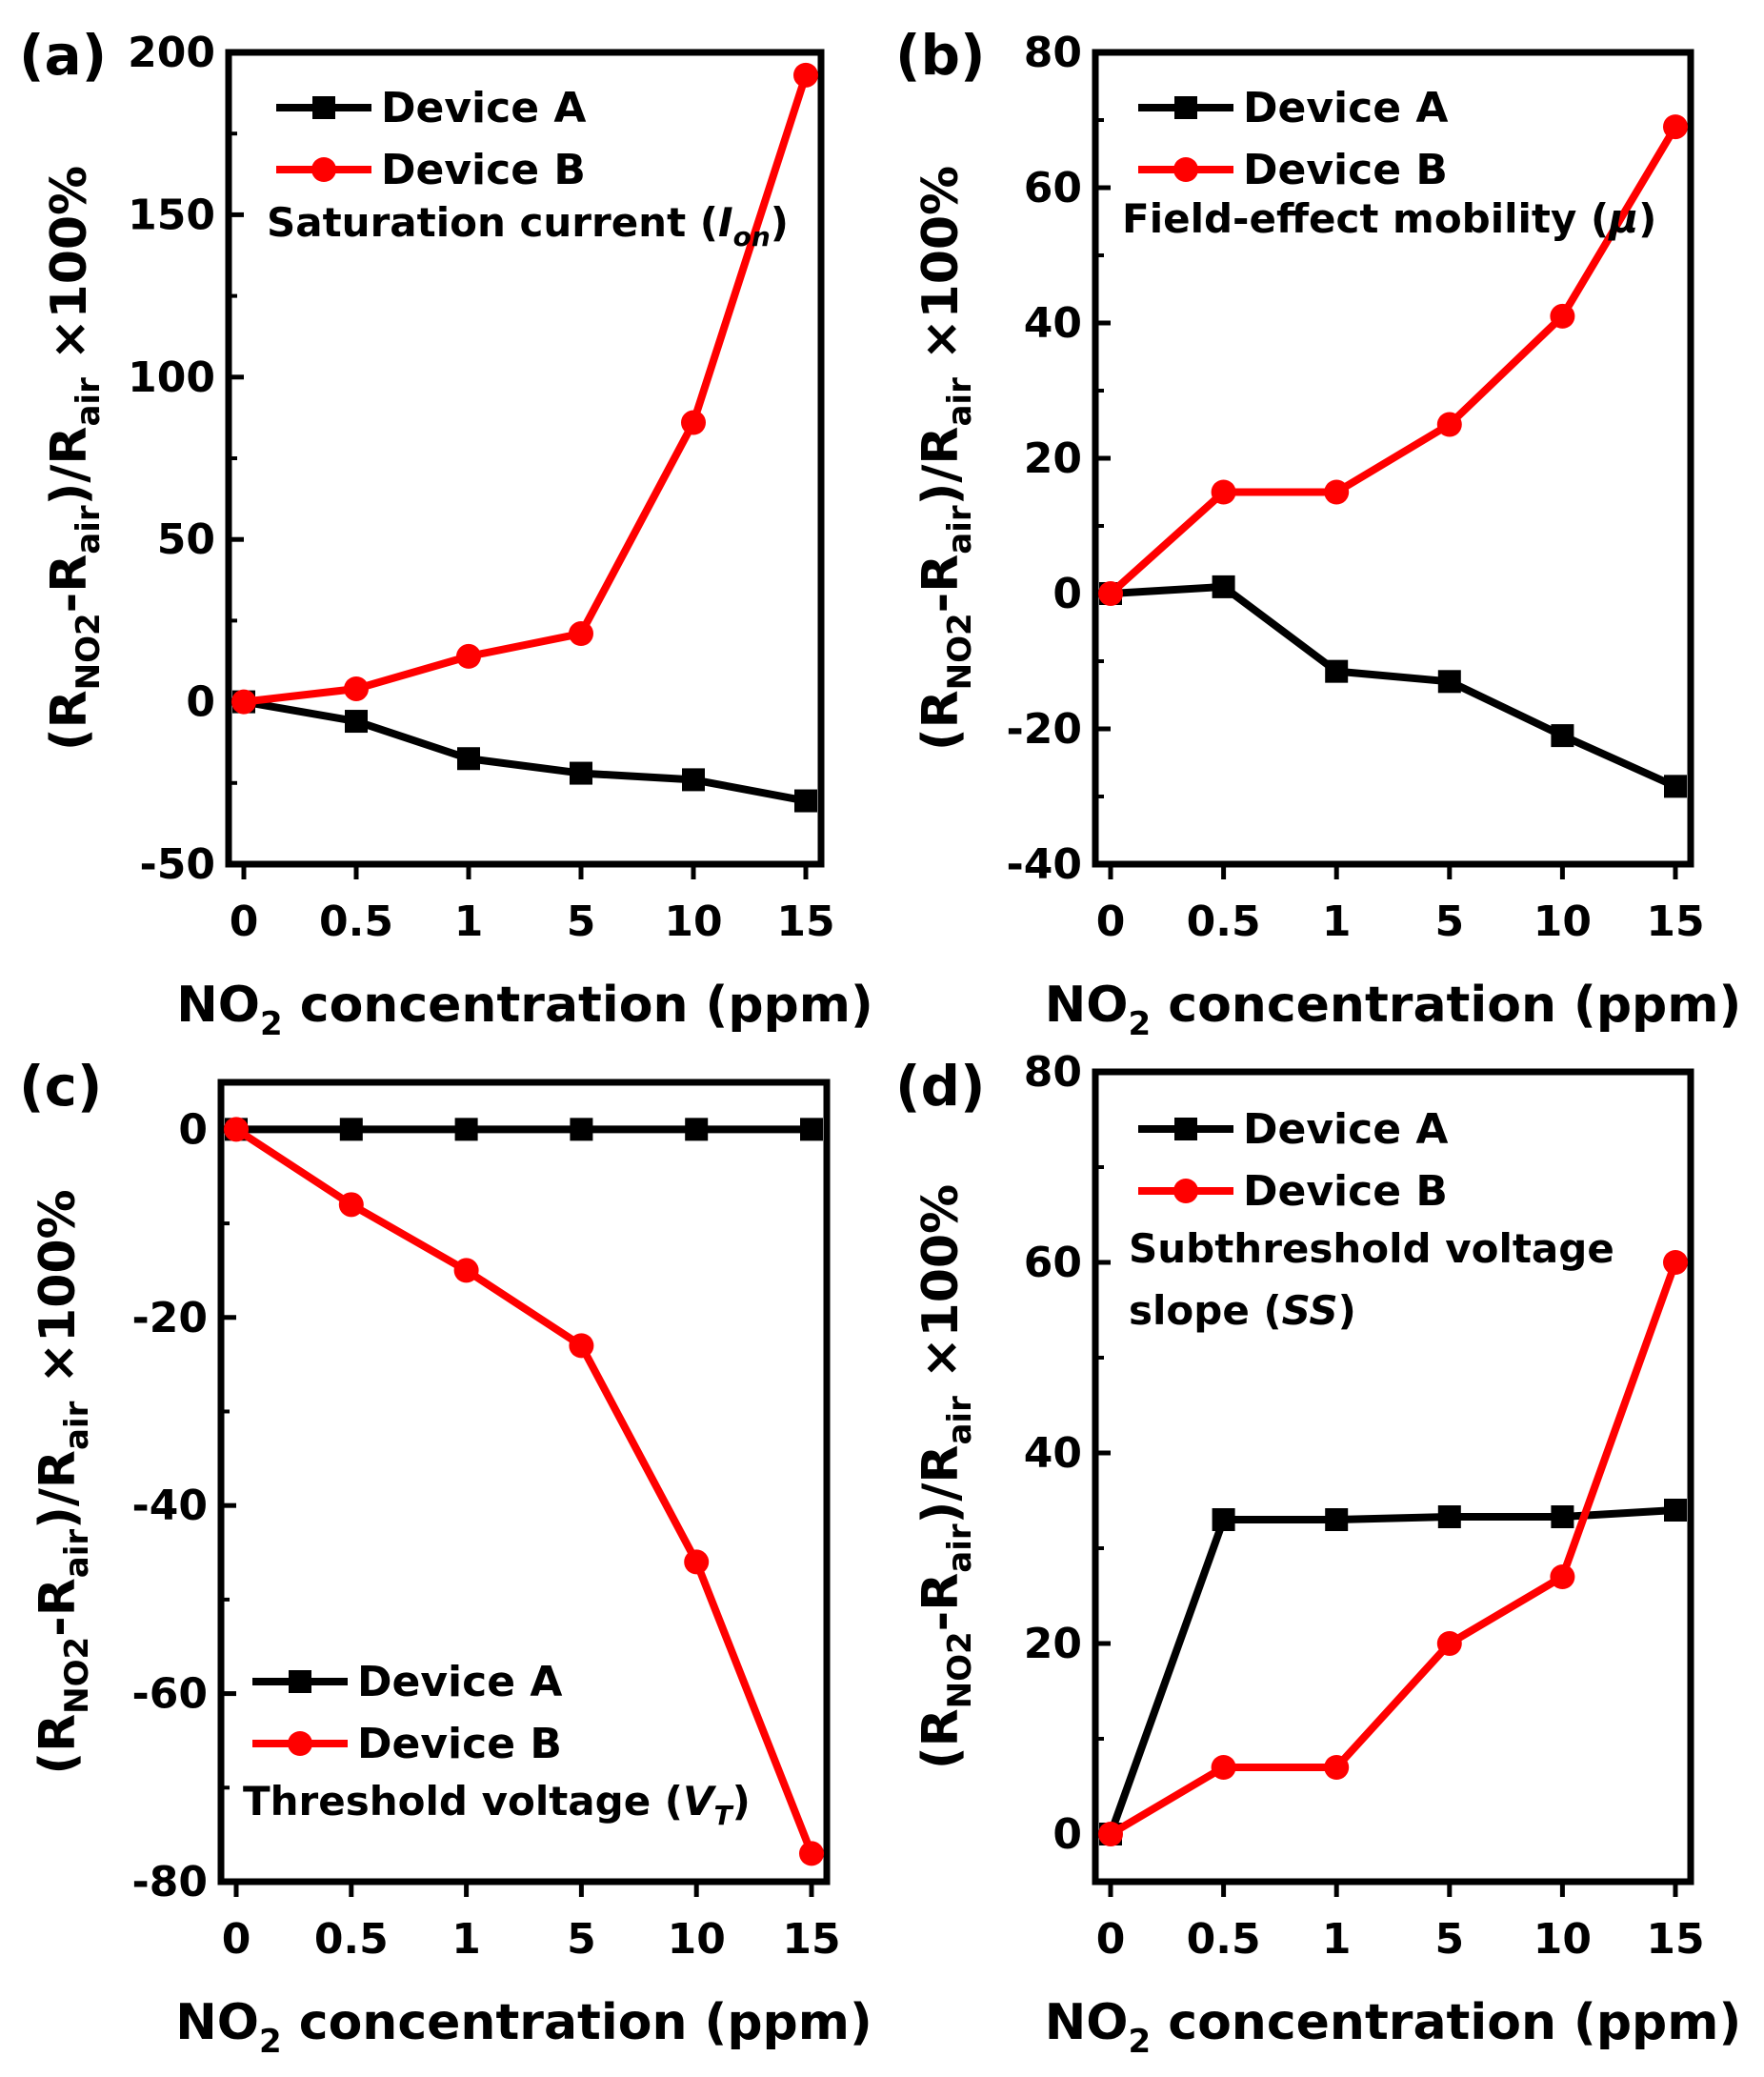  What do you see at coordinates (170, 1318) in the screenshot?
I see `y-tick-label: -20` at bounding box center [170, 1318].